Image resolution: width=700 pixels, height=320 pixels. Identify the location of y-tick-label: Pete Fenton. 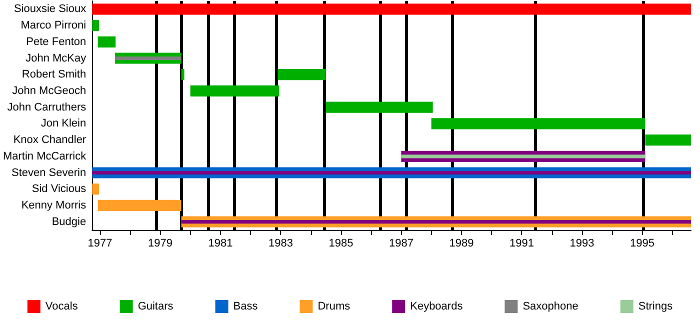
(56, 42).